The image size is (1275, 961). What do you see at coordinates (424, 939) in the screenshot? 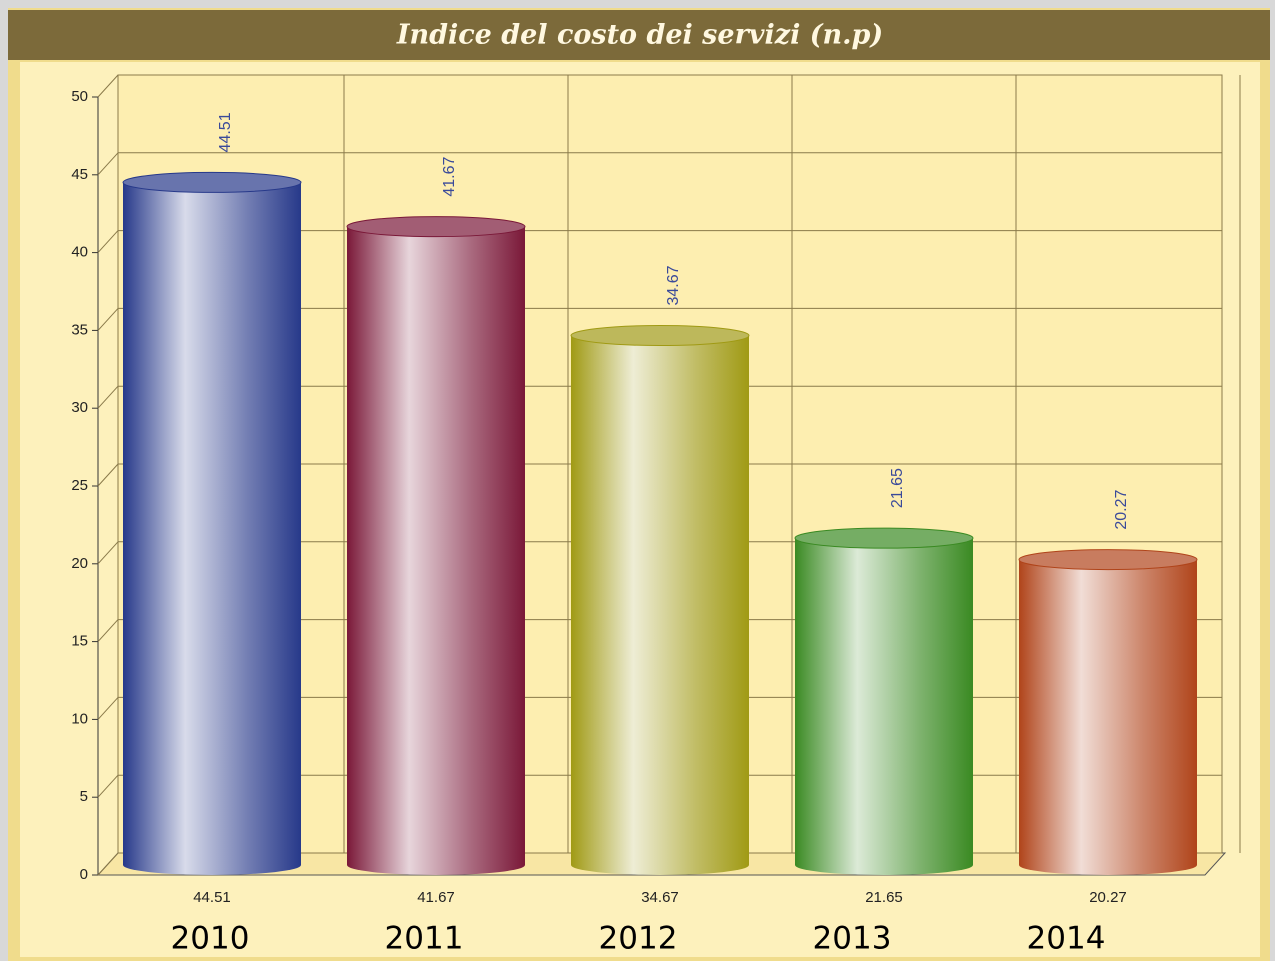
I see `x-tick-label: 2011` at bounding box center [424, 939].